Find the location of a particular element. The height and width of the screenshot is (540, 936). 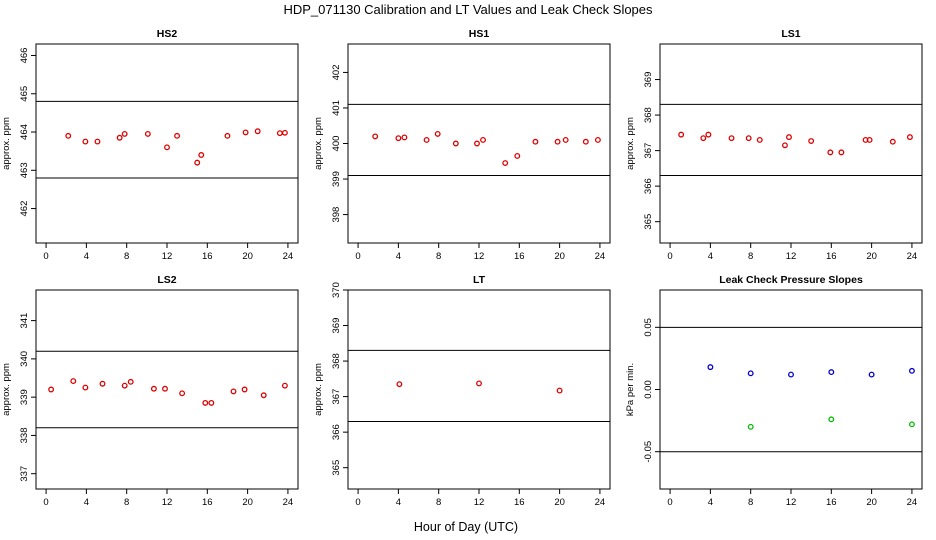

y-tick-label: 466 is located at coordinates (24, 56).